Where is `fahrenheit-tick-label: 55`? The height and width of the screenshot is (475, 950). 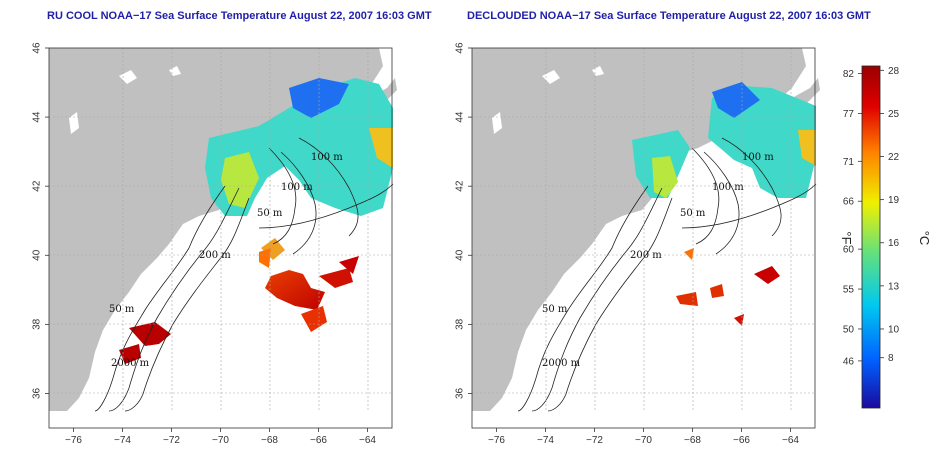 fahrenheit-tick-label: 55 is located at coordinates (849, 290).